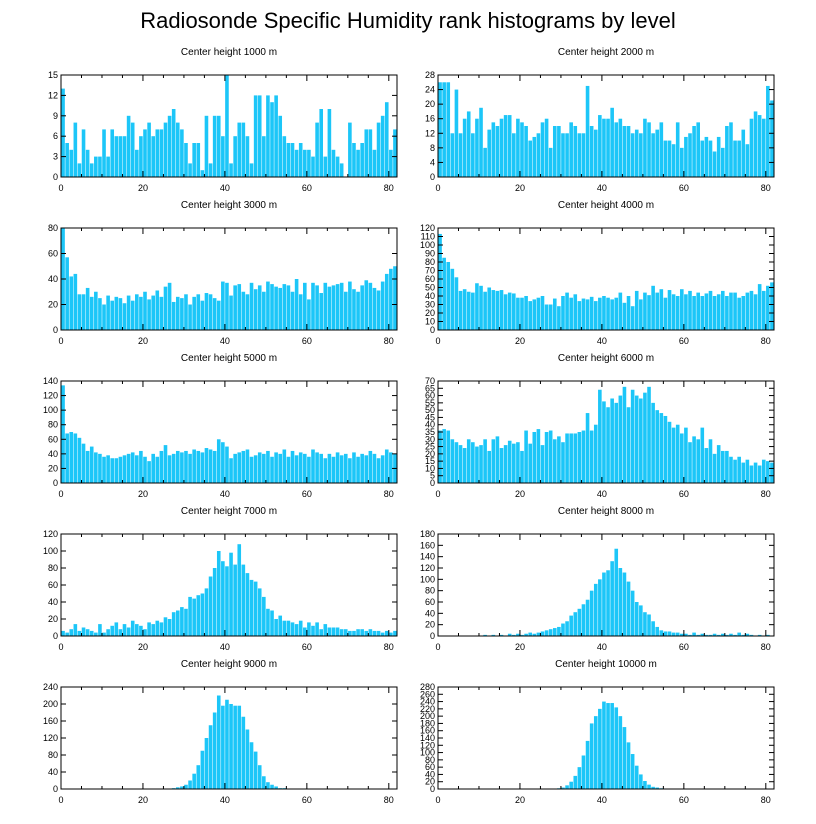  I want to click on y-tick-label: 90, so click(430, 254).